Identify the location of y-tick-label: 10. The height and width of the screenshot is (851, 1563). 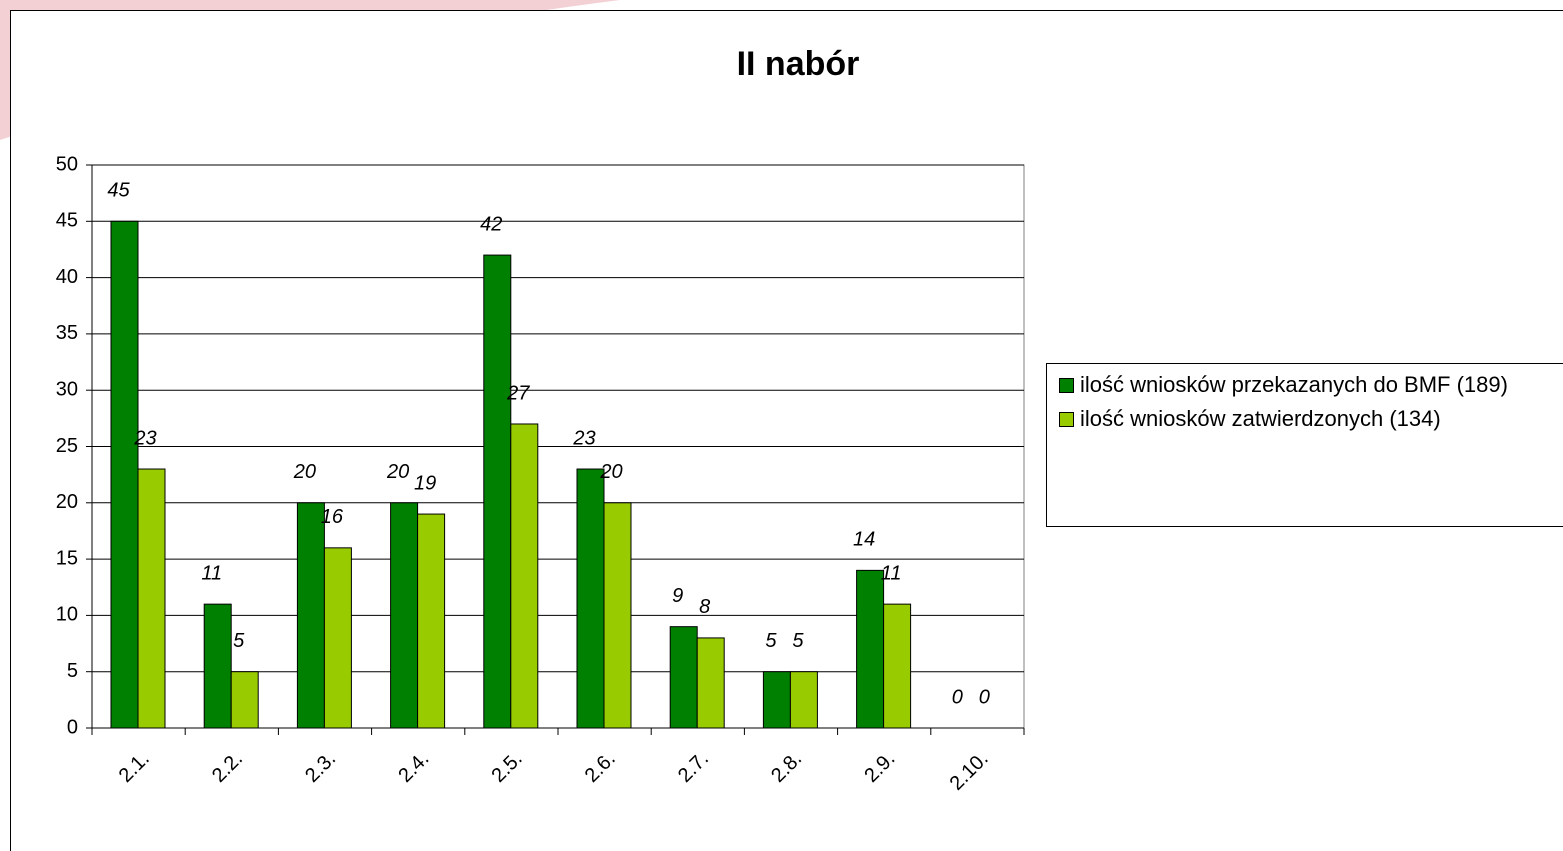
(67, 615).